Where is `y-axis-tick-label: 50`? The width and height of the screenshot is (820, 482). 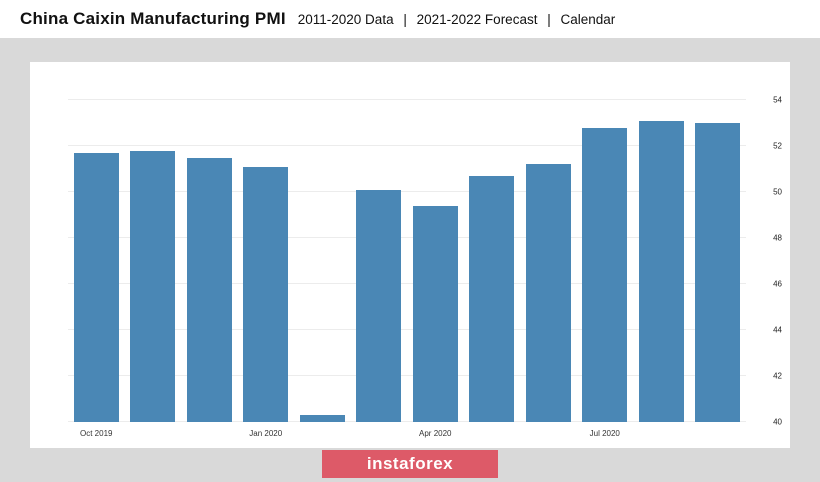 y-axis-tick-label: 50 is located at coordinates (777, 192).